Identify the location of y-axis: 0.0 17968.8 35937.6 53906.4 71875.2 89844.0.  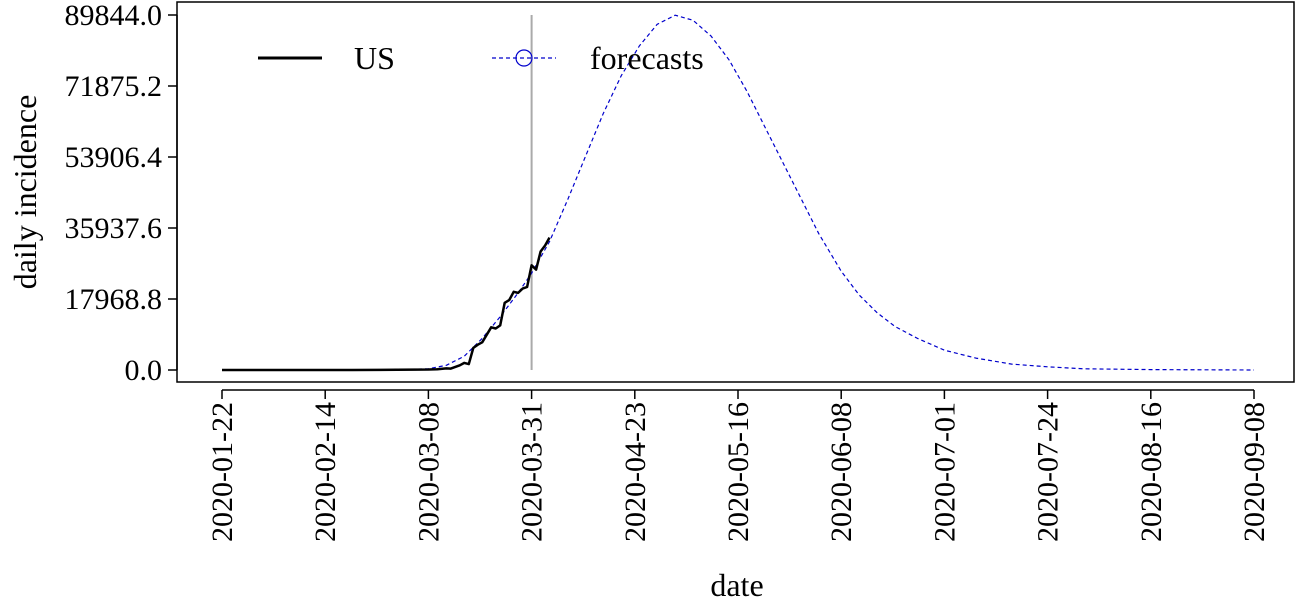
(121, 193).